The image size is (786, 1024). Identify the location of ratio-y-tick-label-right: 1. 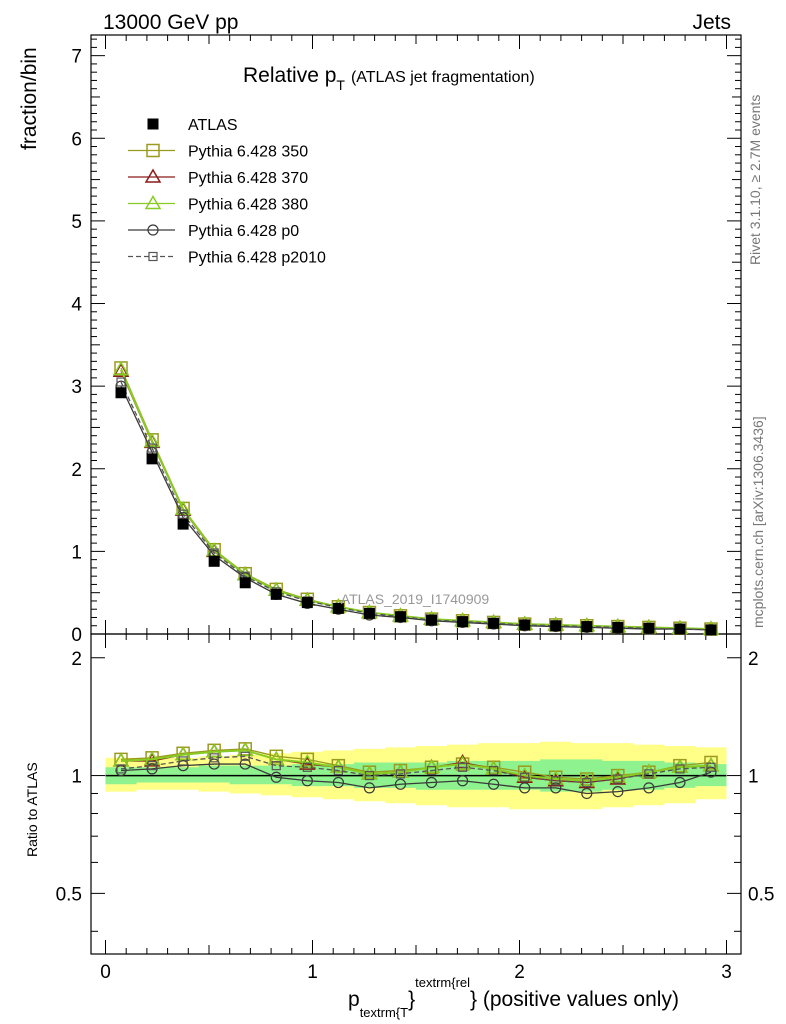
(753, 777).